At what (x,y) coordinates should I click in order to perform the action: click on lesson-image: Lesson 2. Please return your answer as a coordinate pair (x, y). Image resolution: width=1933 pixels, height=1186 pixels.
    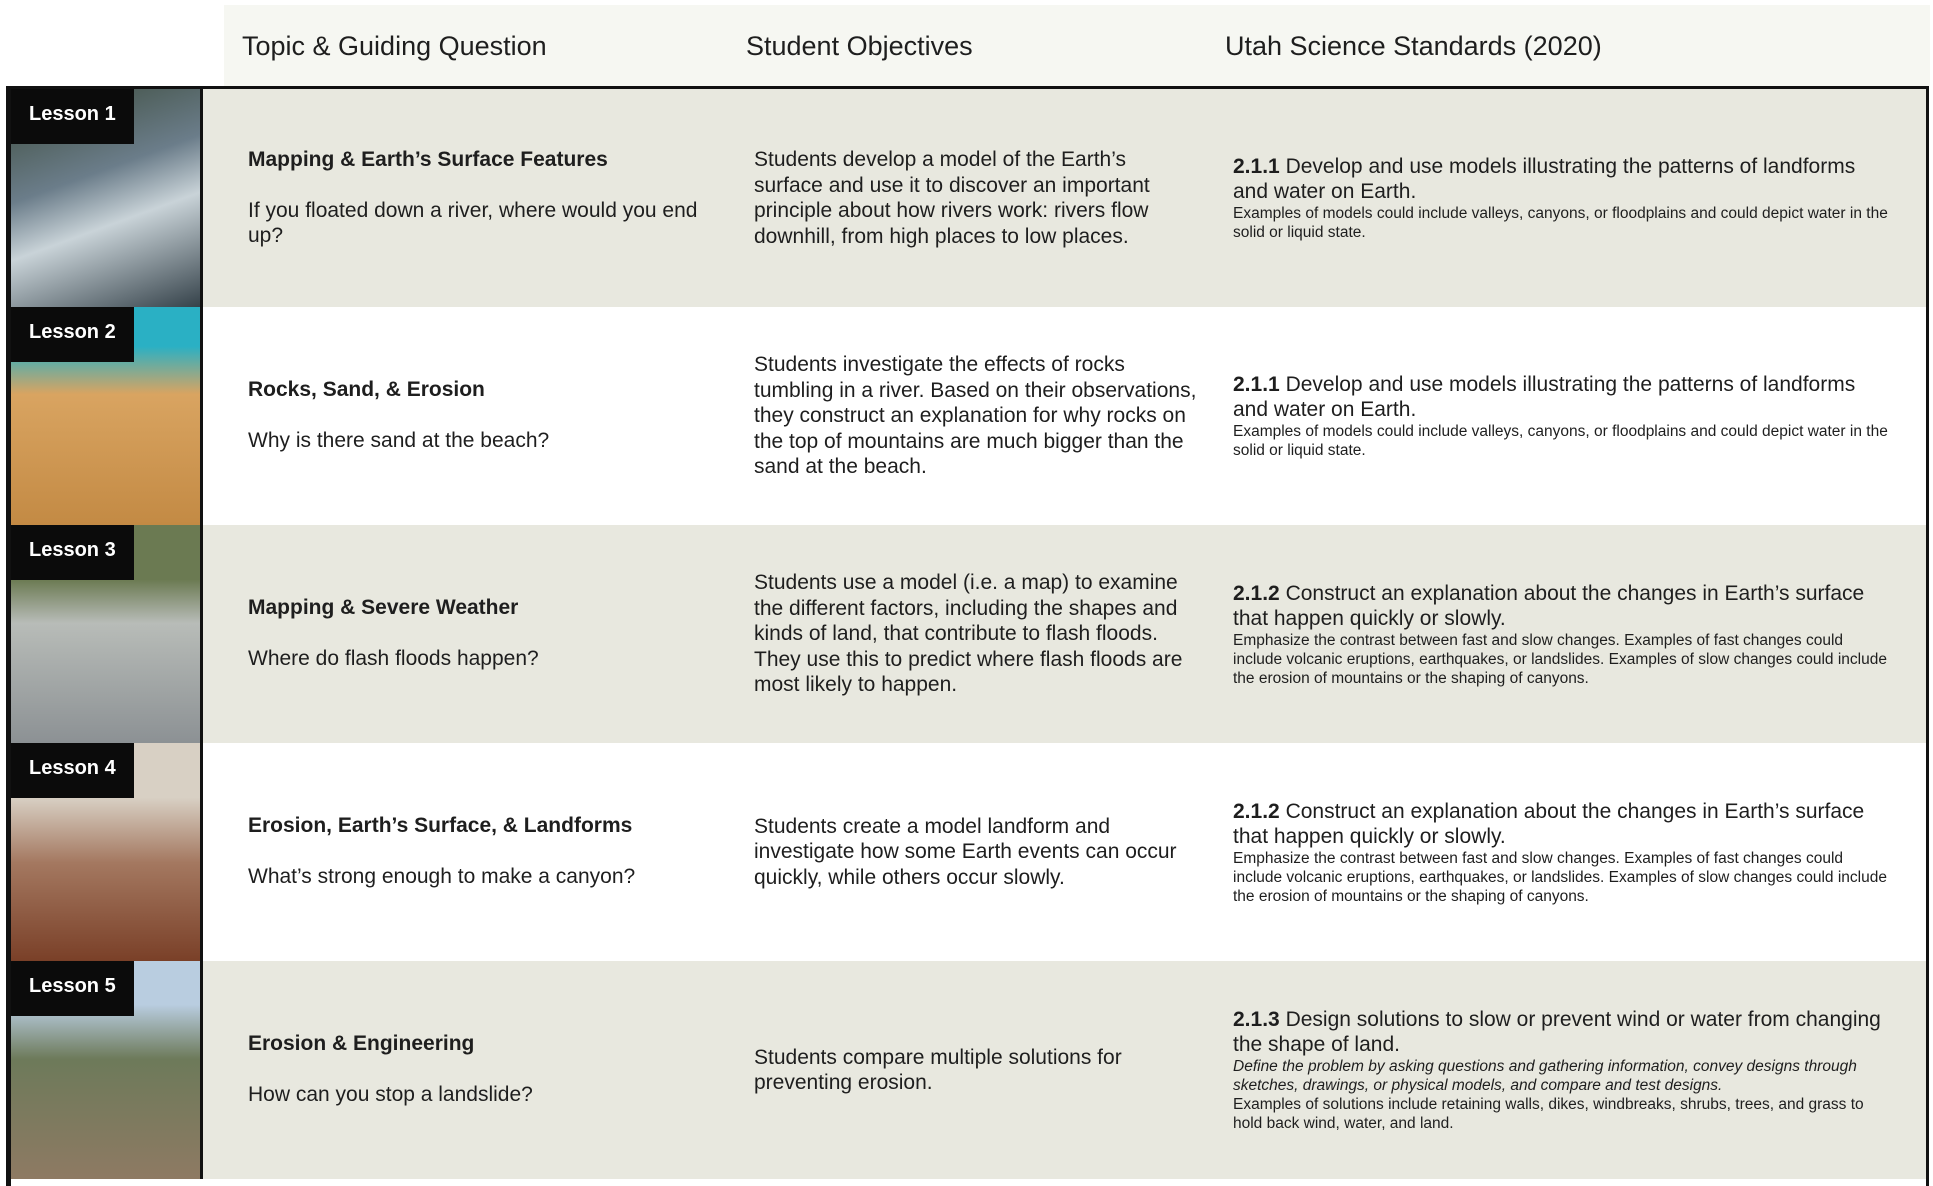
    Looking at the image, I should click on (107, 416).